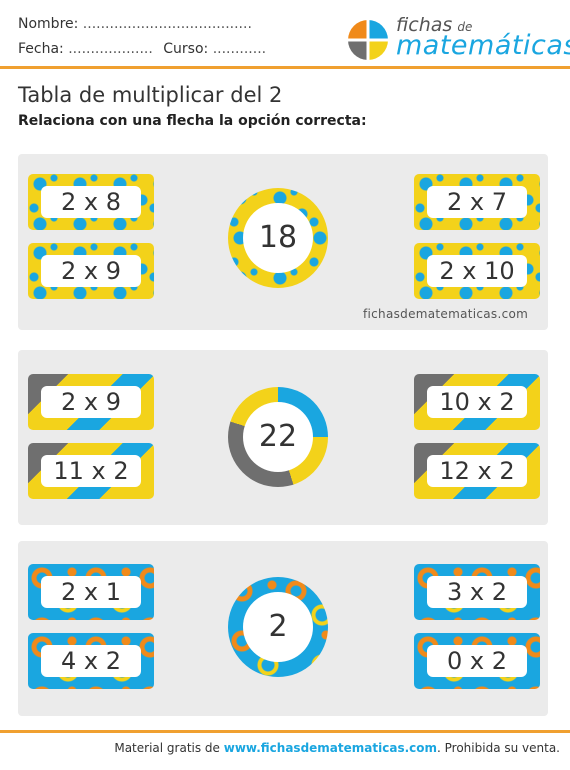  I want to click on option-label: 12 x 2, so click(477, 471).